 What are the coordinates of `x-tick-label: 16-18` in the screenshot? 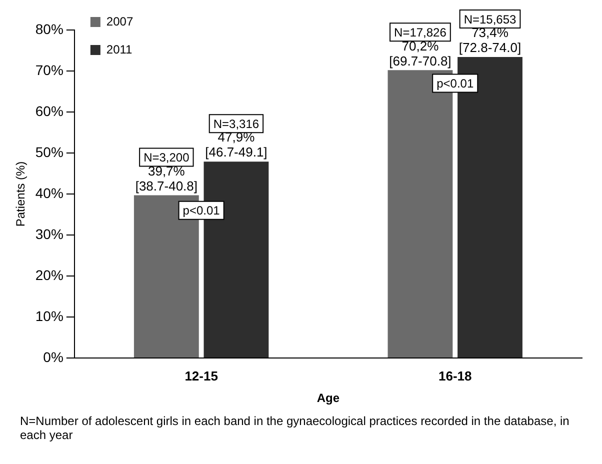 It's located at (455, 376).